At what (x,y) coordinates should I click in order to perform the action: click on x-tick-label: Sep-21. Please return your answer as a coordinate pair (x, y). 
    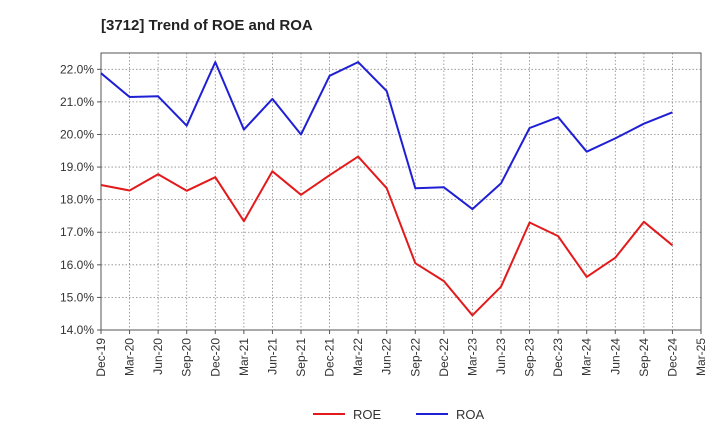
    Looking at the image, I should click on (301, 357).